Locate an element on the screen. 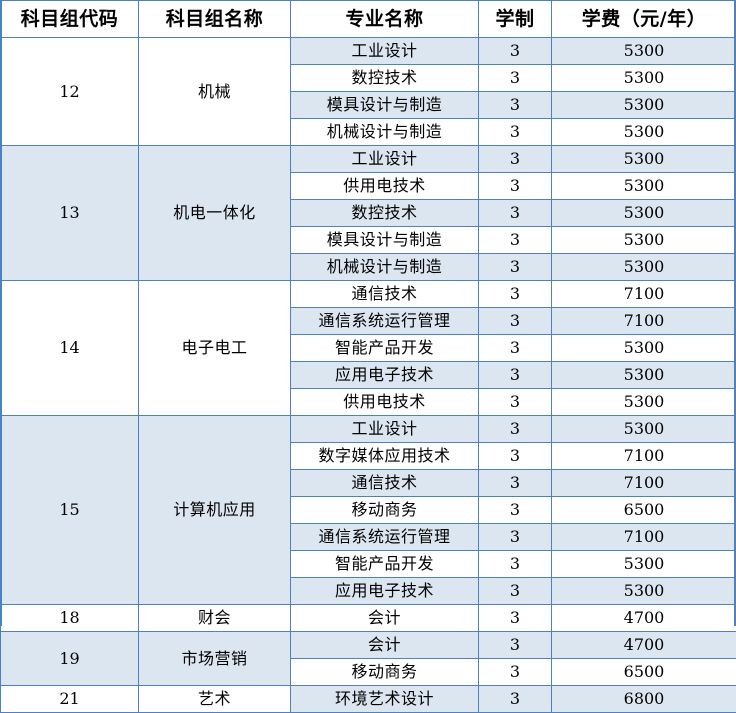  header-row: 科目组代码 科目组名称 专业名称 学制 学费（元/年） is located at coordinates (368, 19).